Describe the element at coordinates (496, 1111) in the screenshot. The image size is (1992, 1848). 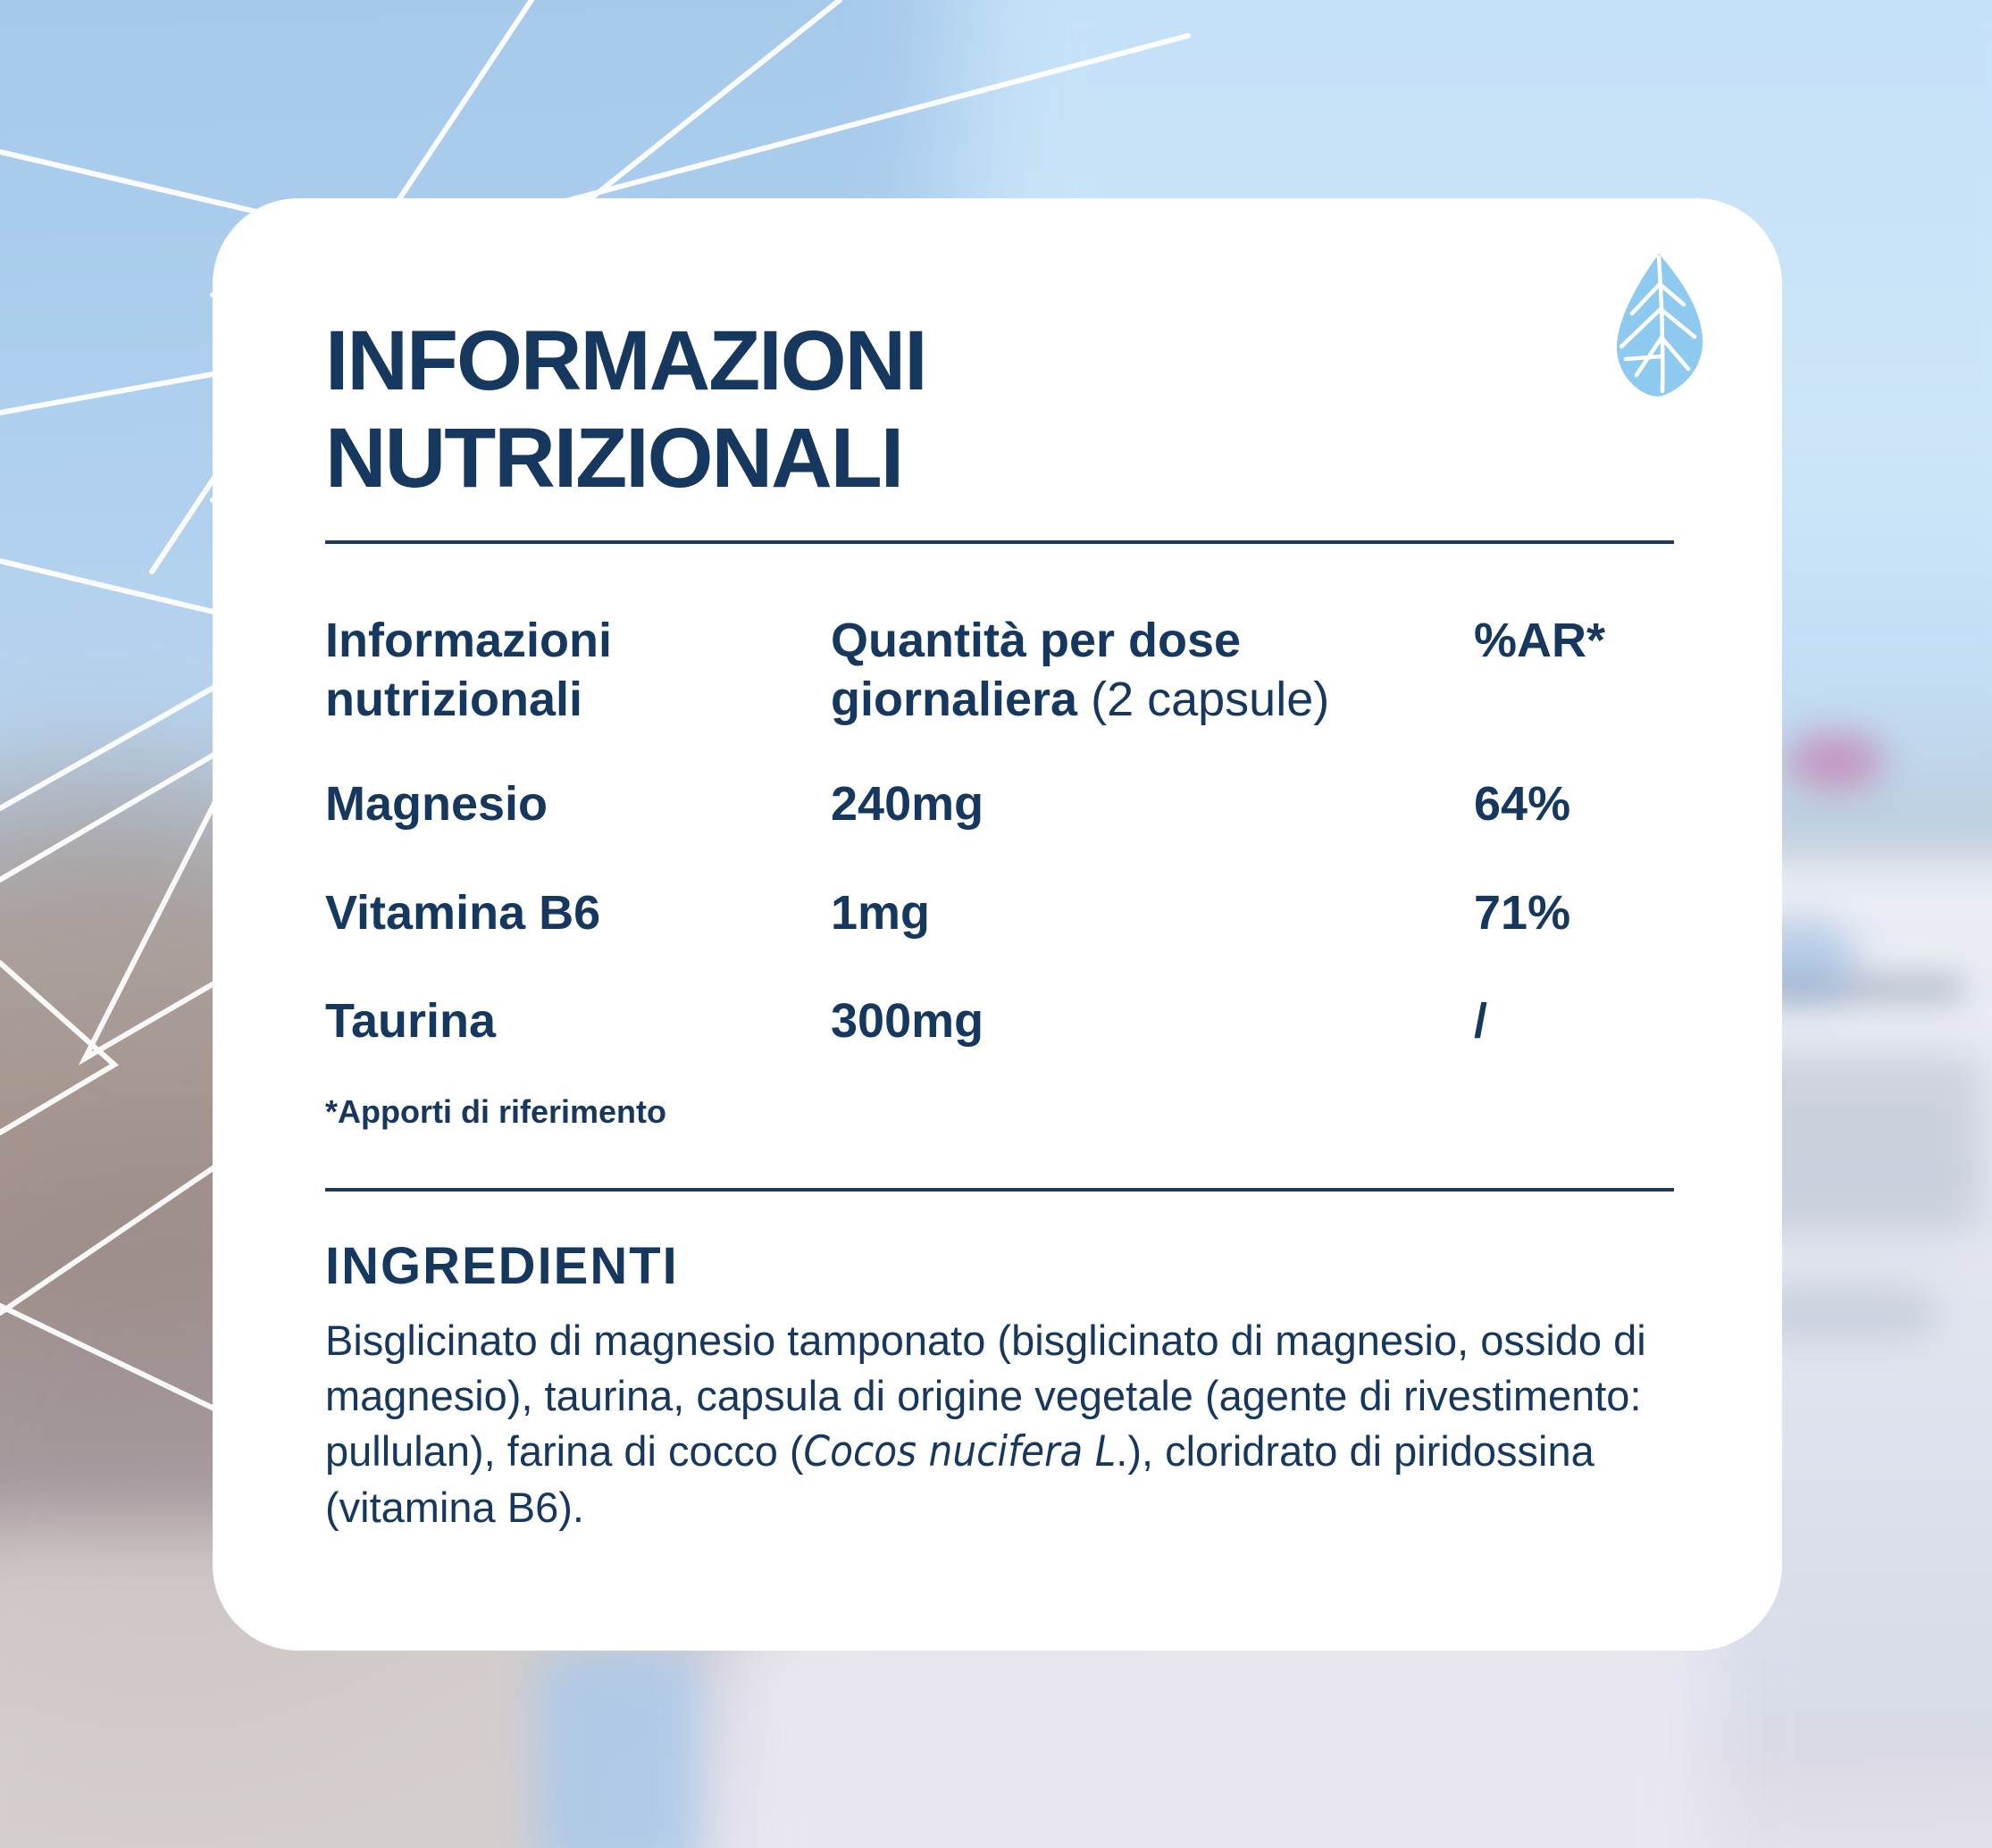
I see `reference-footnote: *Apporti di riferimento` at that location.